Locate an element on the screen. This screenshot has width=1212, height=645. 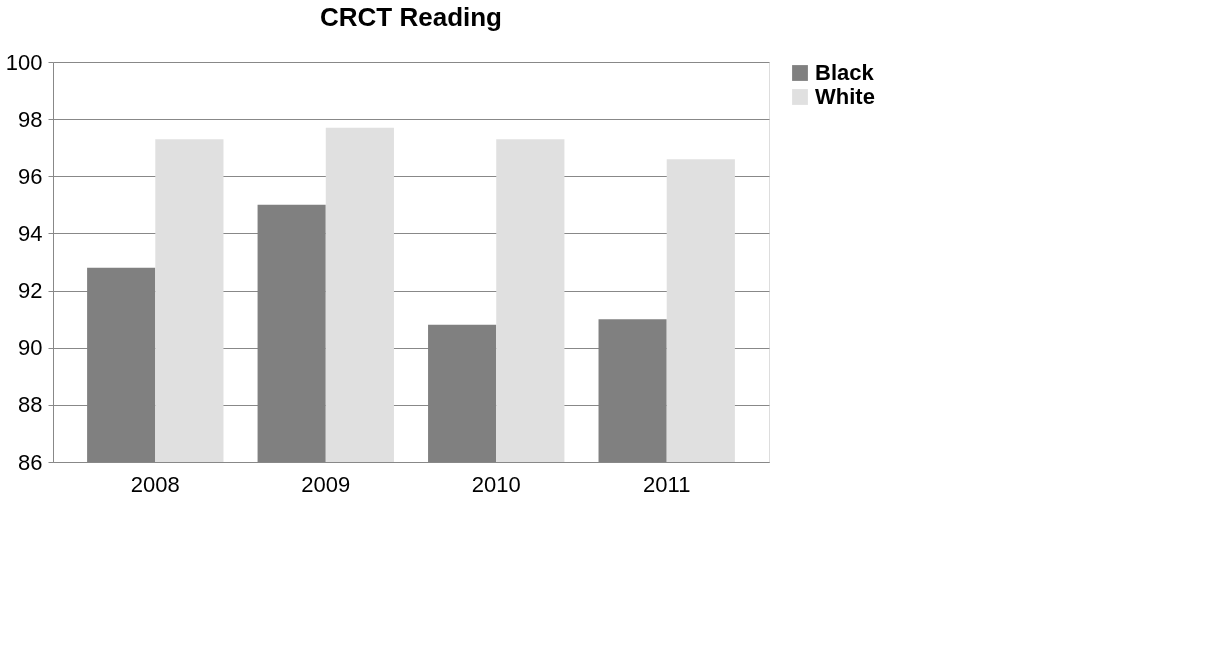
chart-title: CRCT Reading is located at coordinates (411, 17).